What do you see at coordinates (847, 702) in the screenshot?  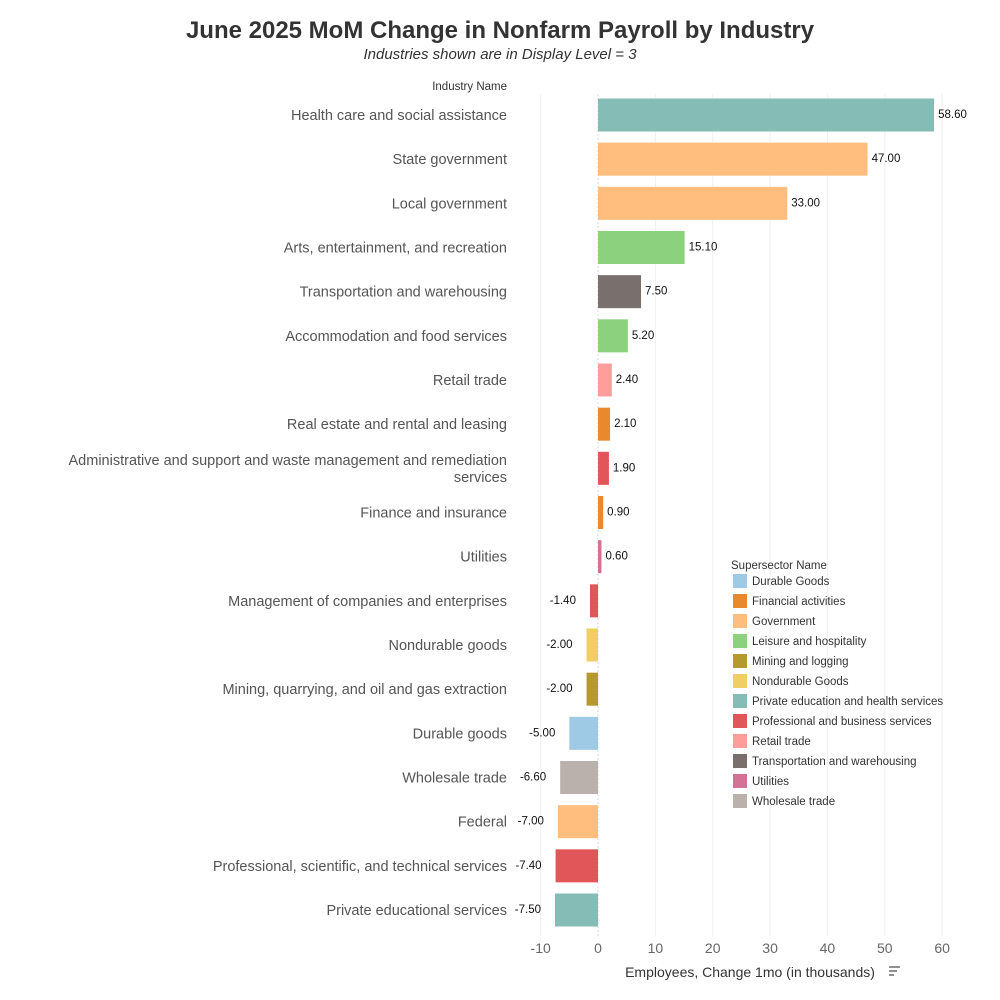 I see `legend-label: Private education and health services` at bounding box center [847, 702].